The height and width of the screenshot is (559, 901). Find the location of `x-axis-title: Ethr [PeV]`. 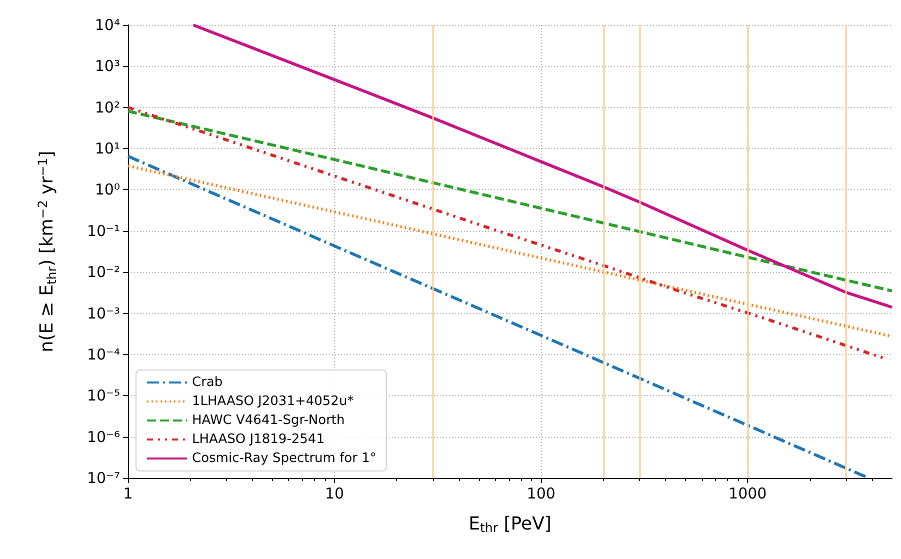

x-axis-title: Ethr [PeV] is located at coordinates (510, 525).